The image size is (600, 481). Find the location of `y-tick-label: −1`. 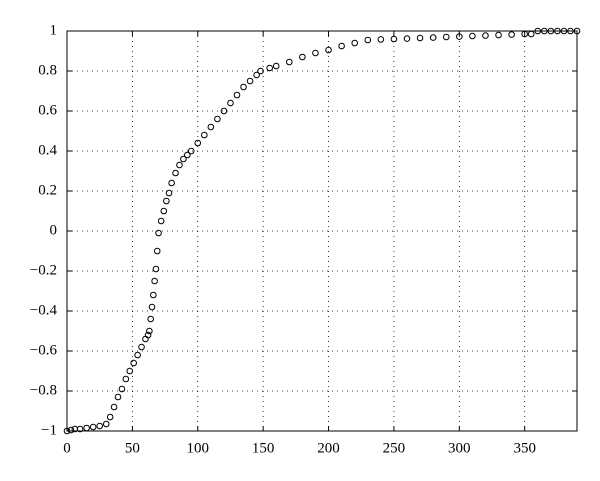

y-tick-label: −1 is located at coordinates (49, 430).